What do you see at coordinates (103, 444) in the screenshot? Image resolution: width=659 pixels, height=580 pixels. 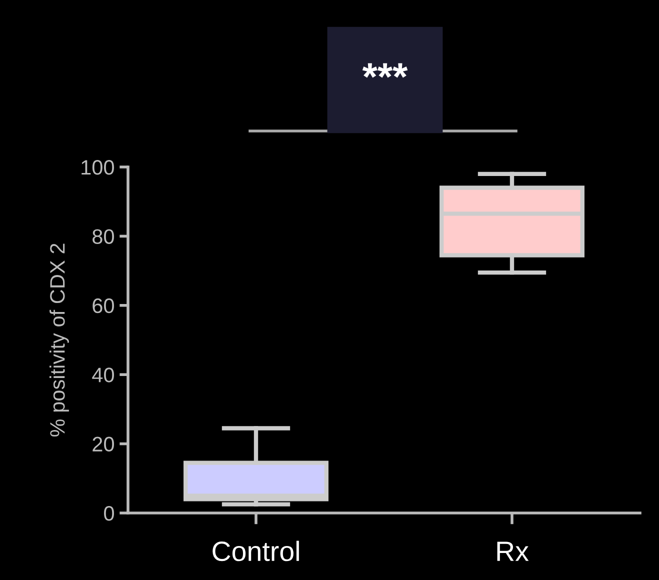 I see `y-tick-label: 20` at bounding box center [103, 444].